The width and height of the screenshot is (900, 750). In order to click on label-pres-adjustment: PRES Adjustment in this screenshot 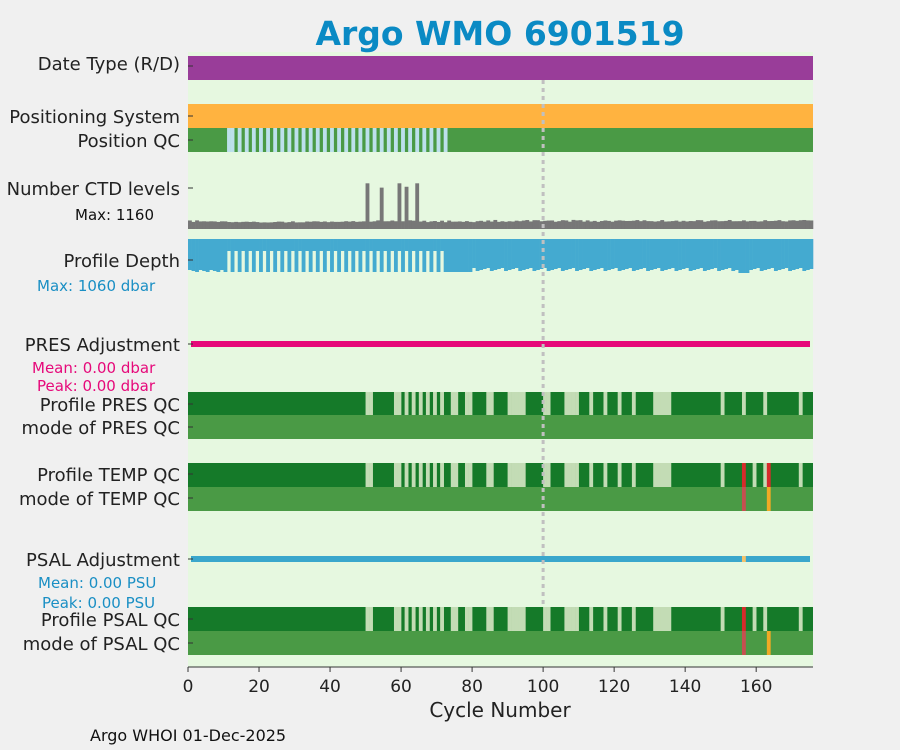, I will do `click(102, 345)`.